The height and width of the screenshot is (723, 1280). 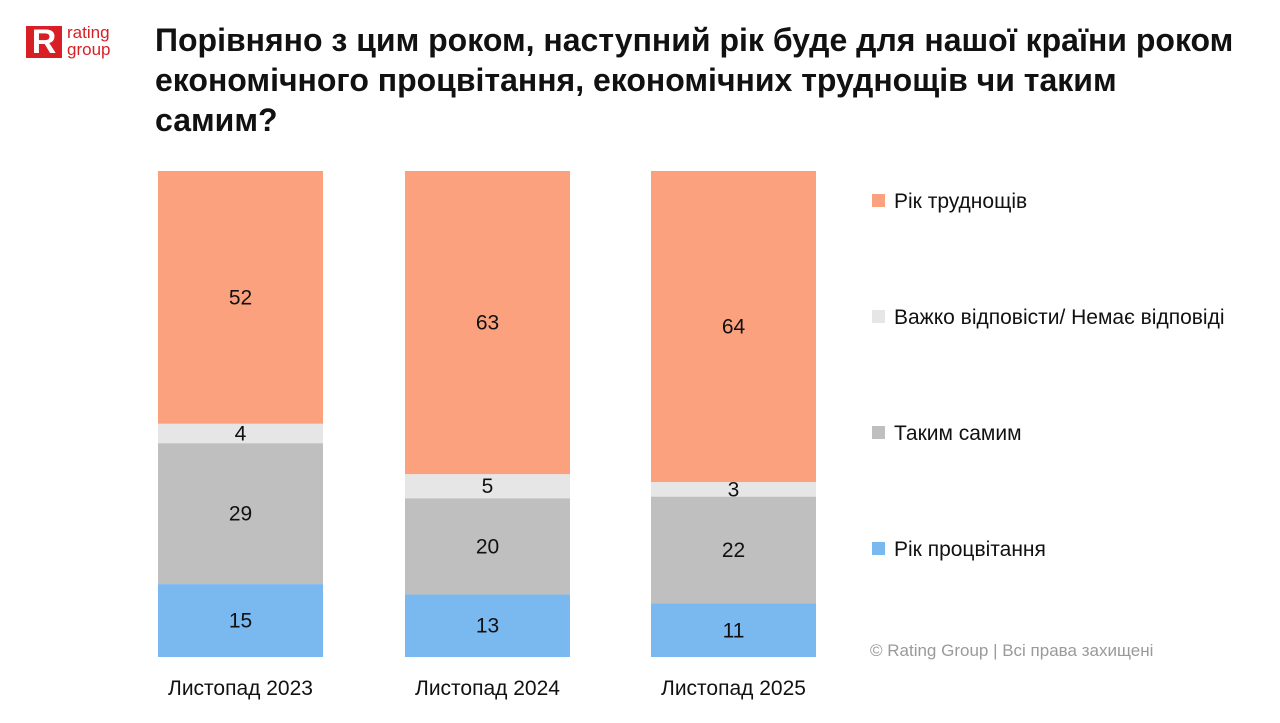 I want to click on legend-label: Важко відповісти/ Немає відповіді, so click(x=1059, y=317).